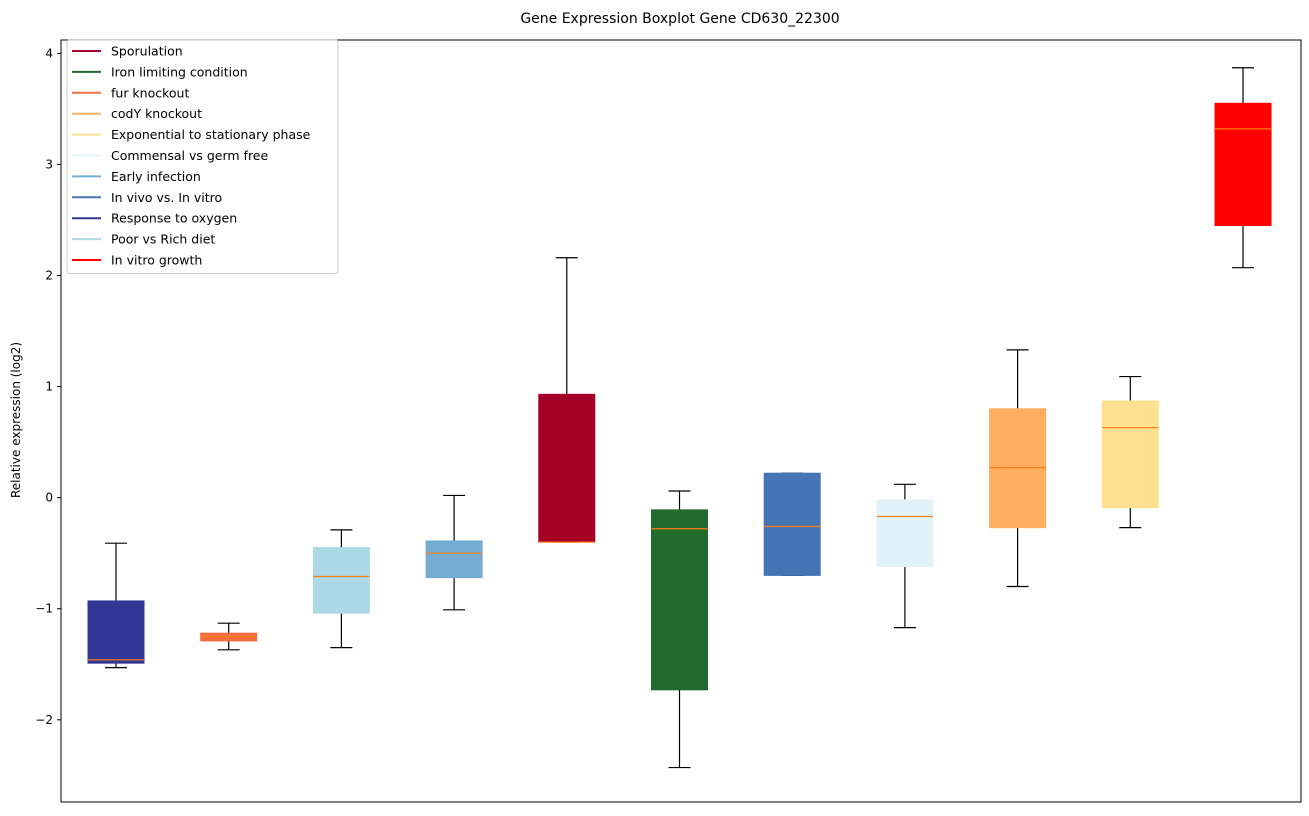 The image size is (1309, 816). I want to click on y-axis-ticks: −2 −1 0 1 2 3 4, so click(48, 386).